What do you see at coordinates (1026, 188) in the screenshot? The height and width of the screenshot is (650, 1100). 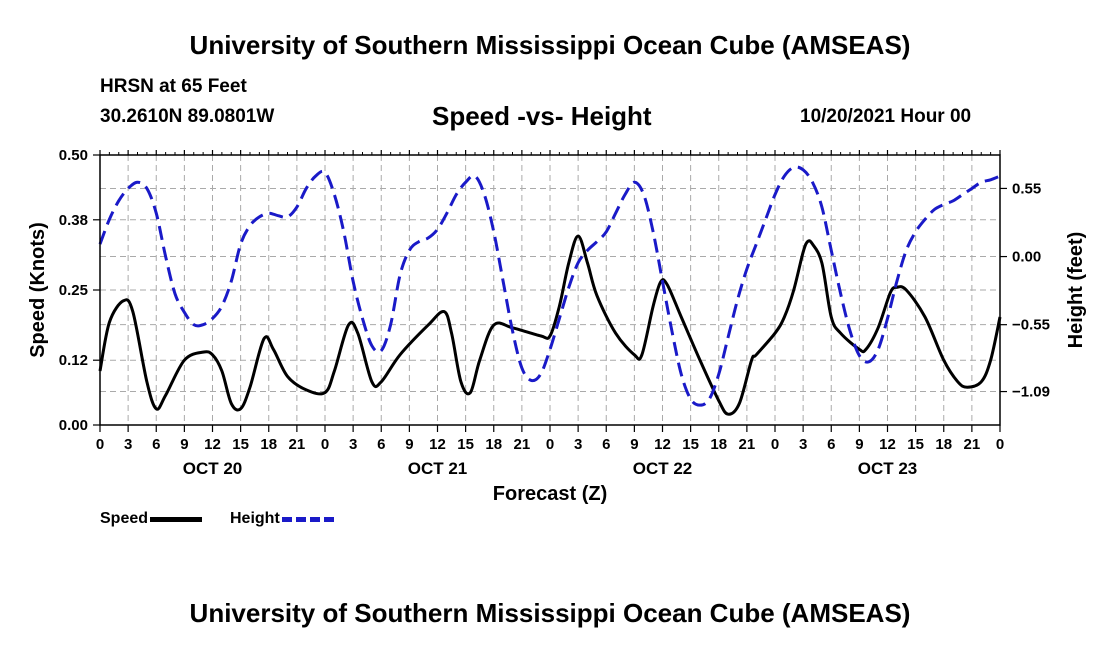 I see `y-right-tick-label: 0.55` at bounding box center [1026, 188].